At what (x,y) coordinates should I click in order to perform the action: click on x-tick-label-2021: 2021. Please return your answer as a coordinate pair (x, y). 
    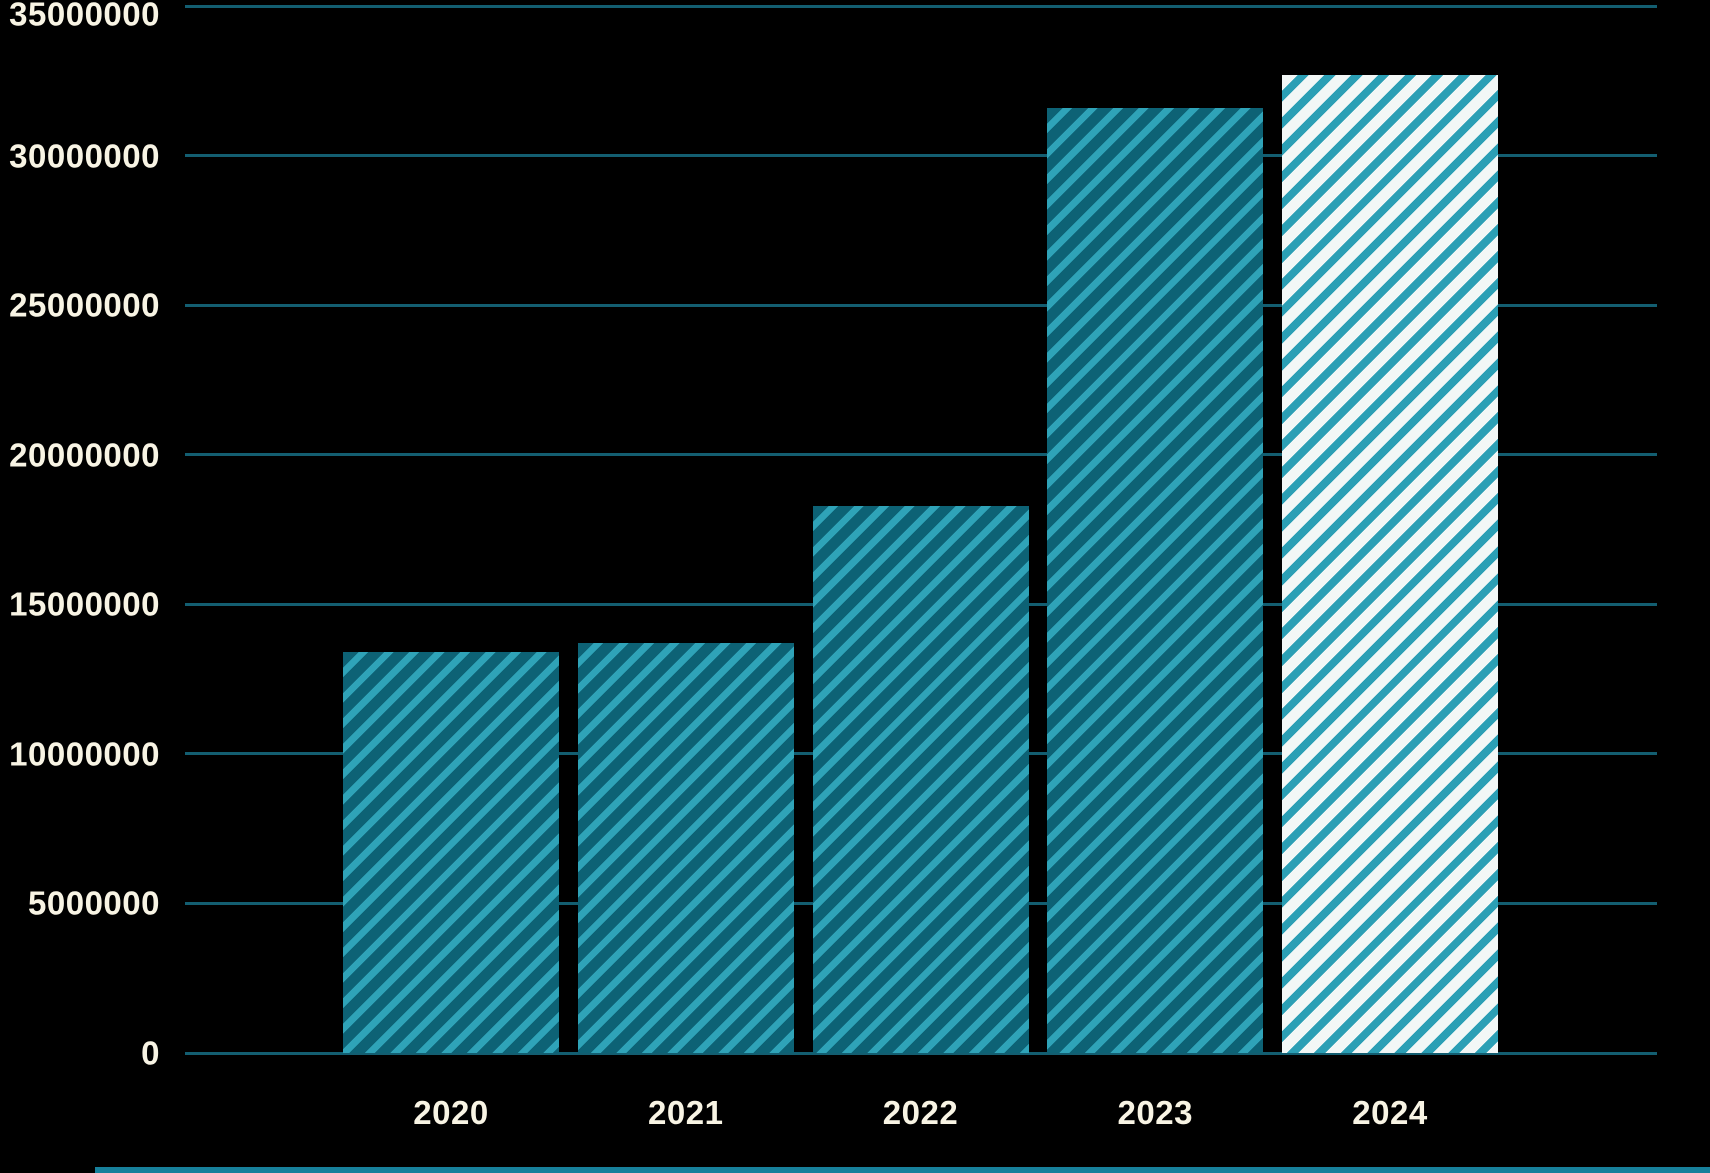
    Looking at the image, I should click on (686, 1112).